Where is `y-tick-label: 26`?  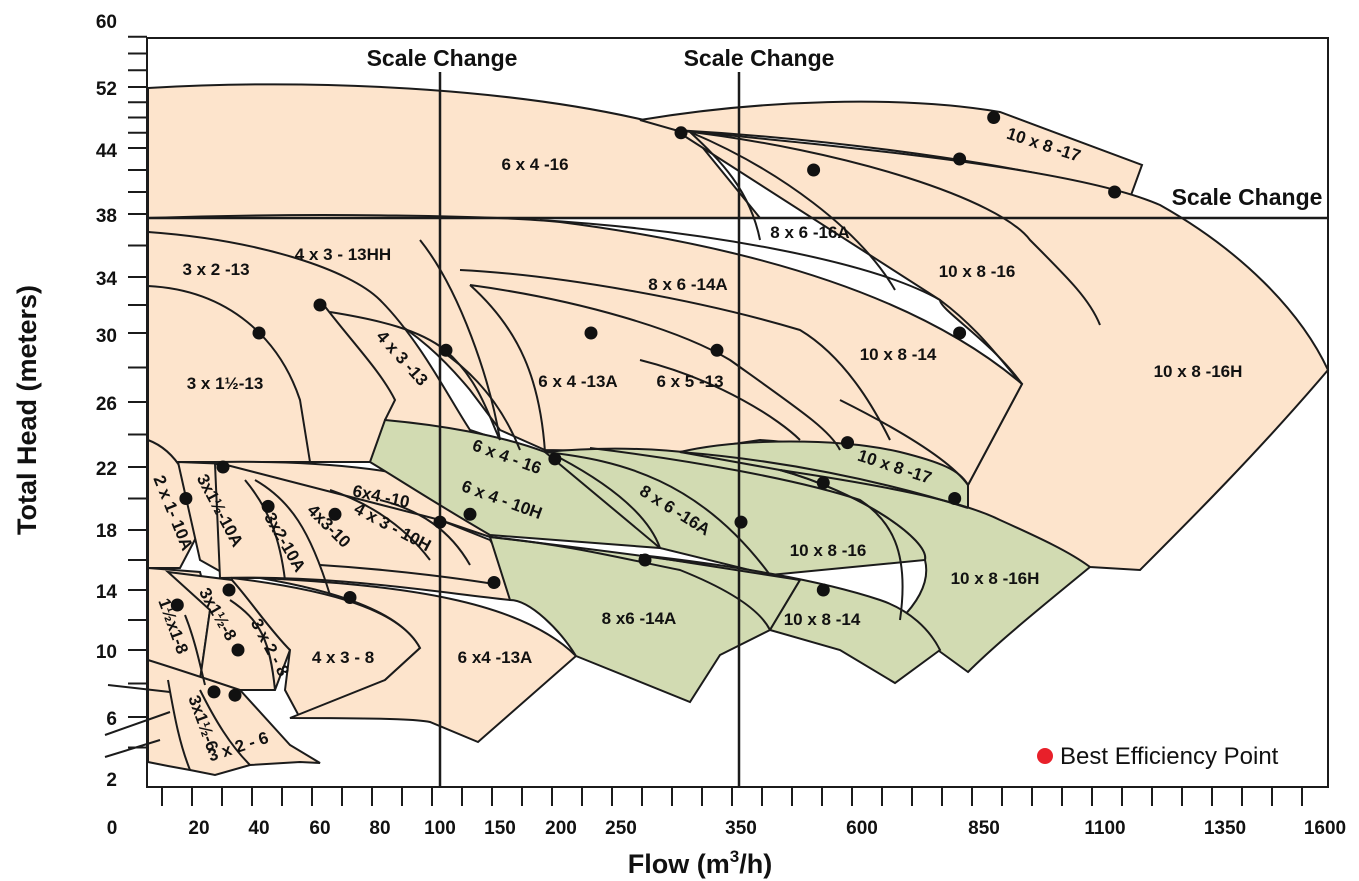 y-tick-label: 26 is located at coordinates (106, 404).